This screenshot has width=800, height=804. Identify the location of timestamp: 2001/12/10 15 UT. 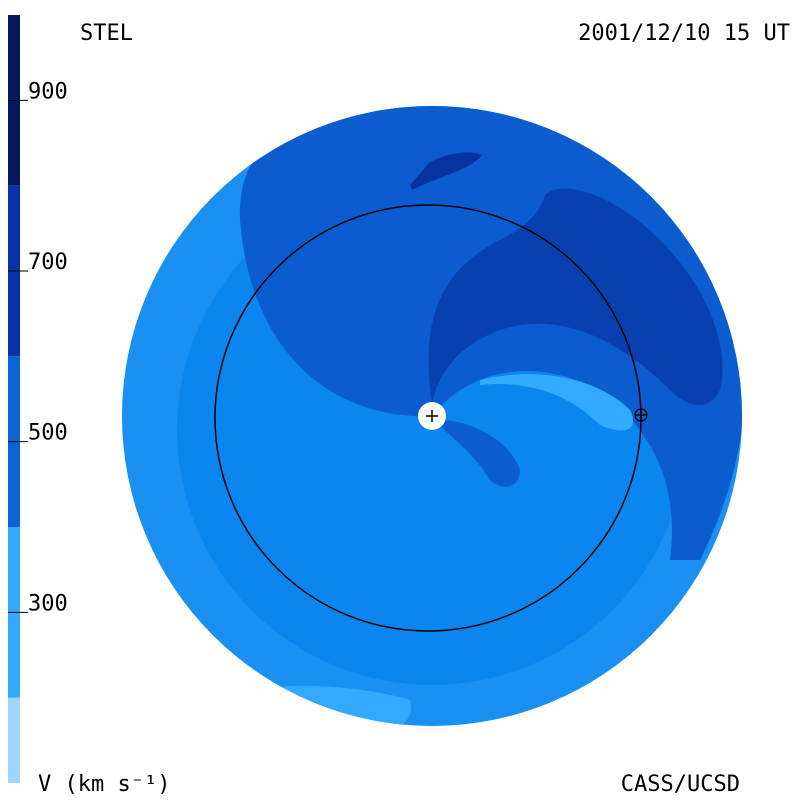
(684, 33).